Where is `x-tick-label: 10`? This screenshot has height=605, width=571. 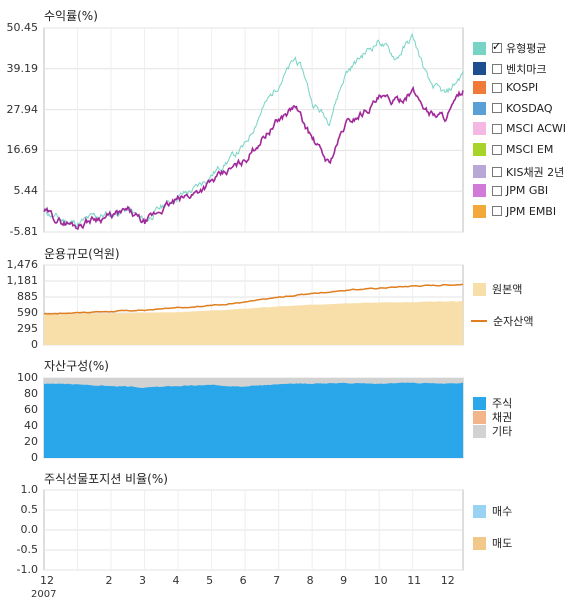
x-tick-label: 10 is located at coordinates (380, 580).